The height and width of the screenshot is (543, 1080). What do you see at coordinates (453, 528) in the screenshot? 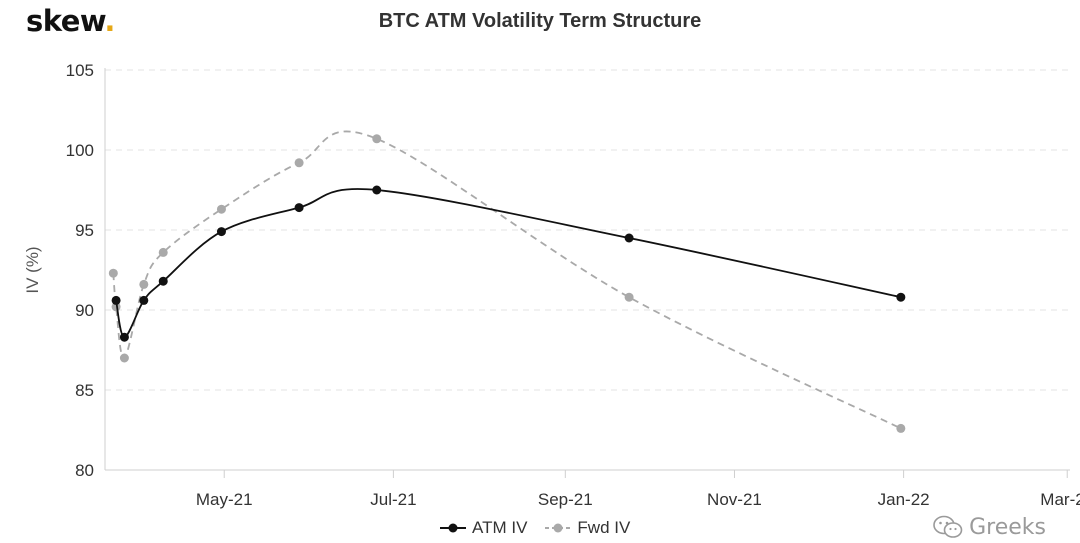
I see `legend-marker-atm-iv` at bounding box center [453, 528].